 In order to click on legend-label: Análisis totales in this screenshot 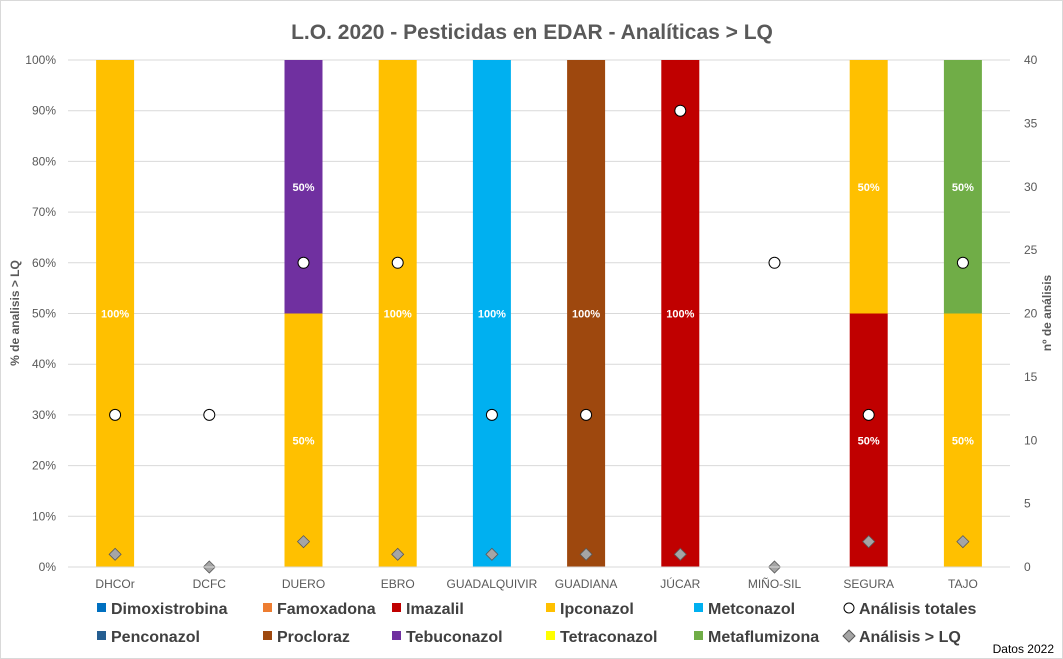, I will do `click(917, 609)`.